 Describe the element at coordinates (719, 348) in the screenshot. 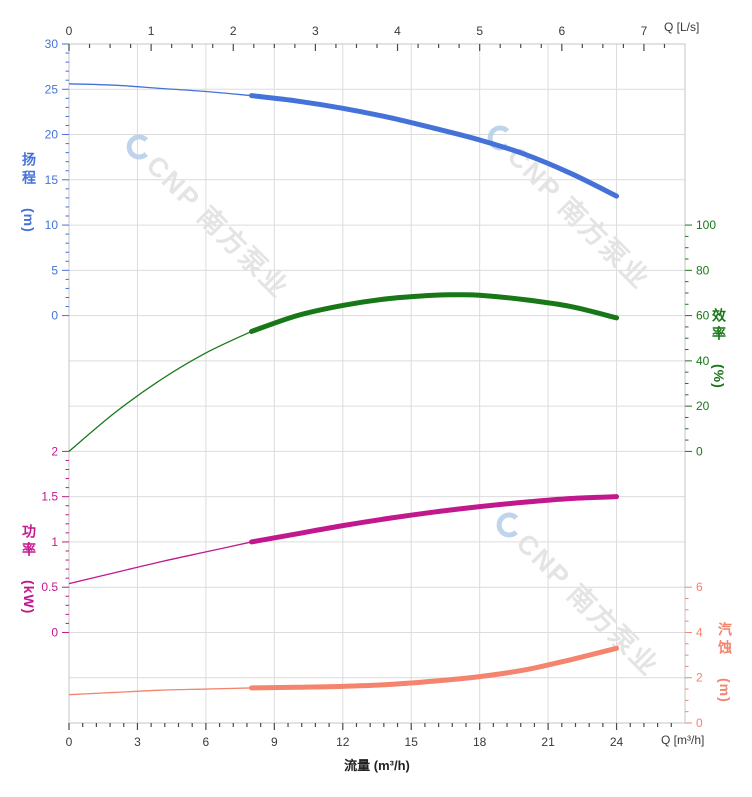

I see `eff-axis-title: 效率 (%)` at that location.